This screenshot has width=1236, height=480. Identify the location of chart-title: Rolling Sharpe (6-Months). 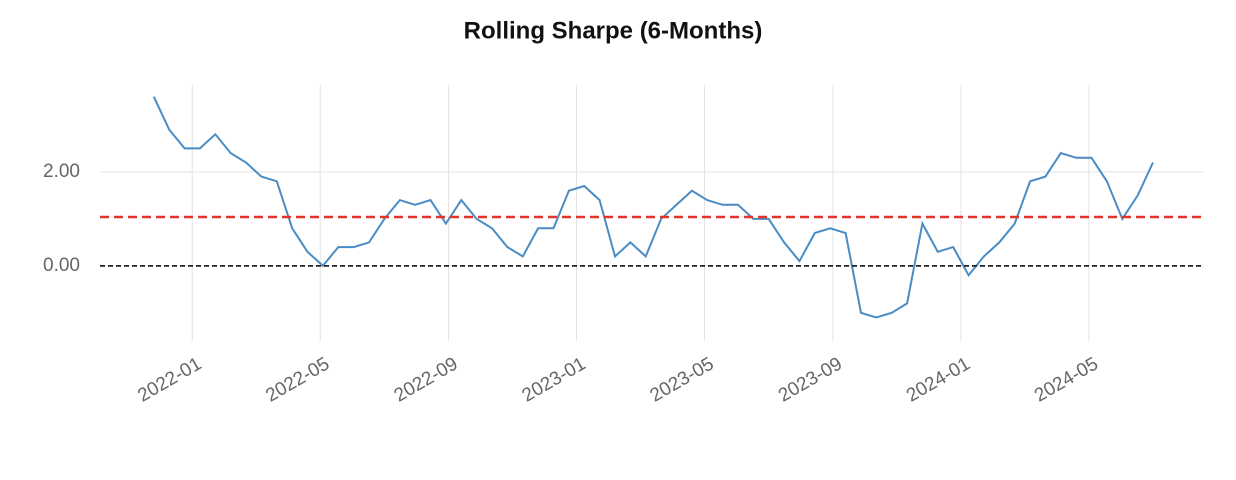
(613, 30).